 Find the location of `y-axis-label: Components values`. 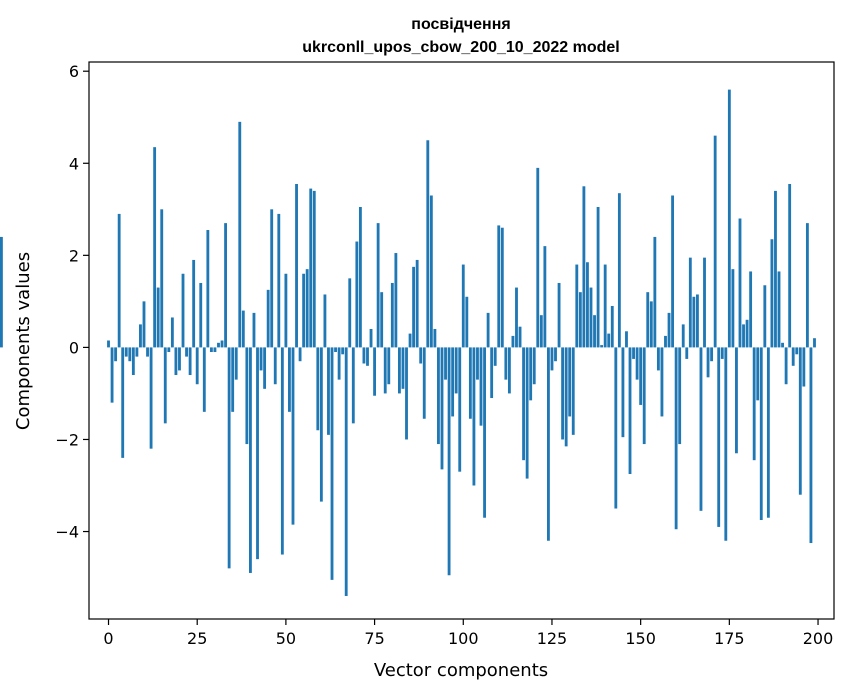

y-axis-label: Components values is located at coordinates (23, 341).